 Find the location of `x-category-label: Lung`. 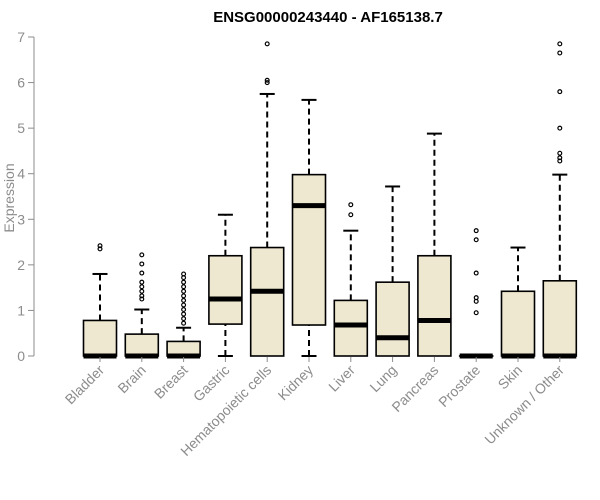

x-category-label: Lung is located at coordinates (382, 378).